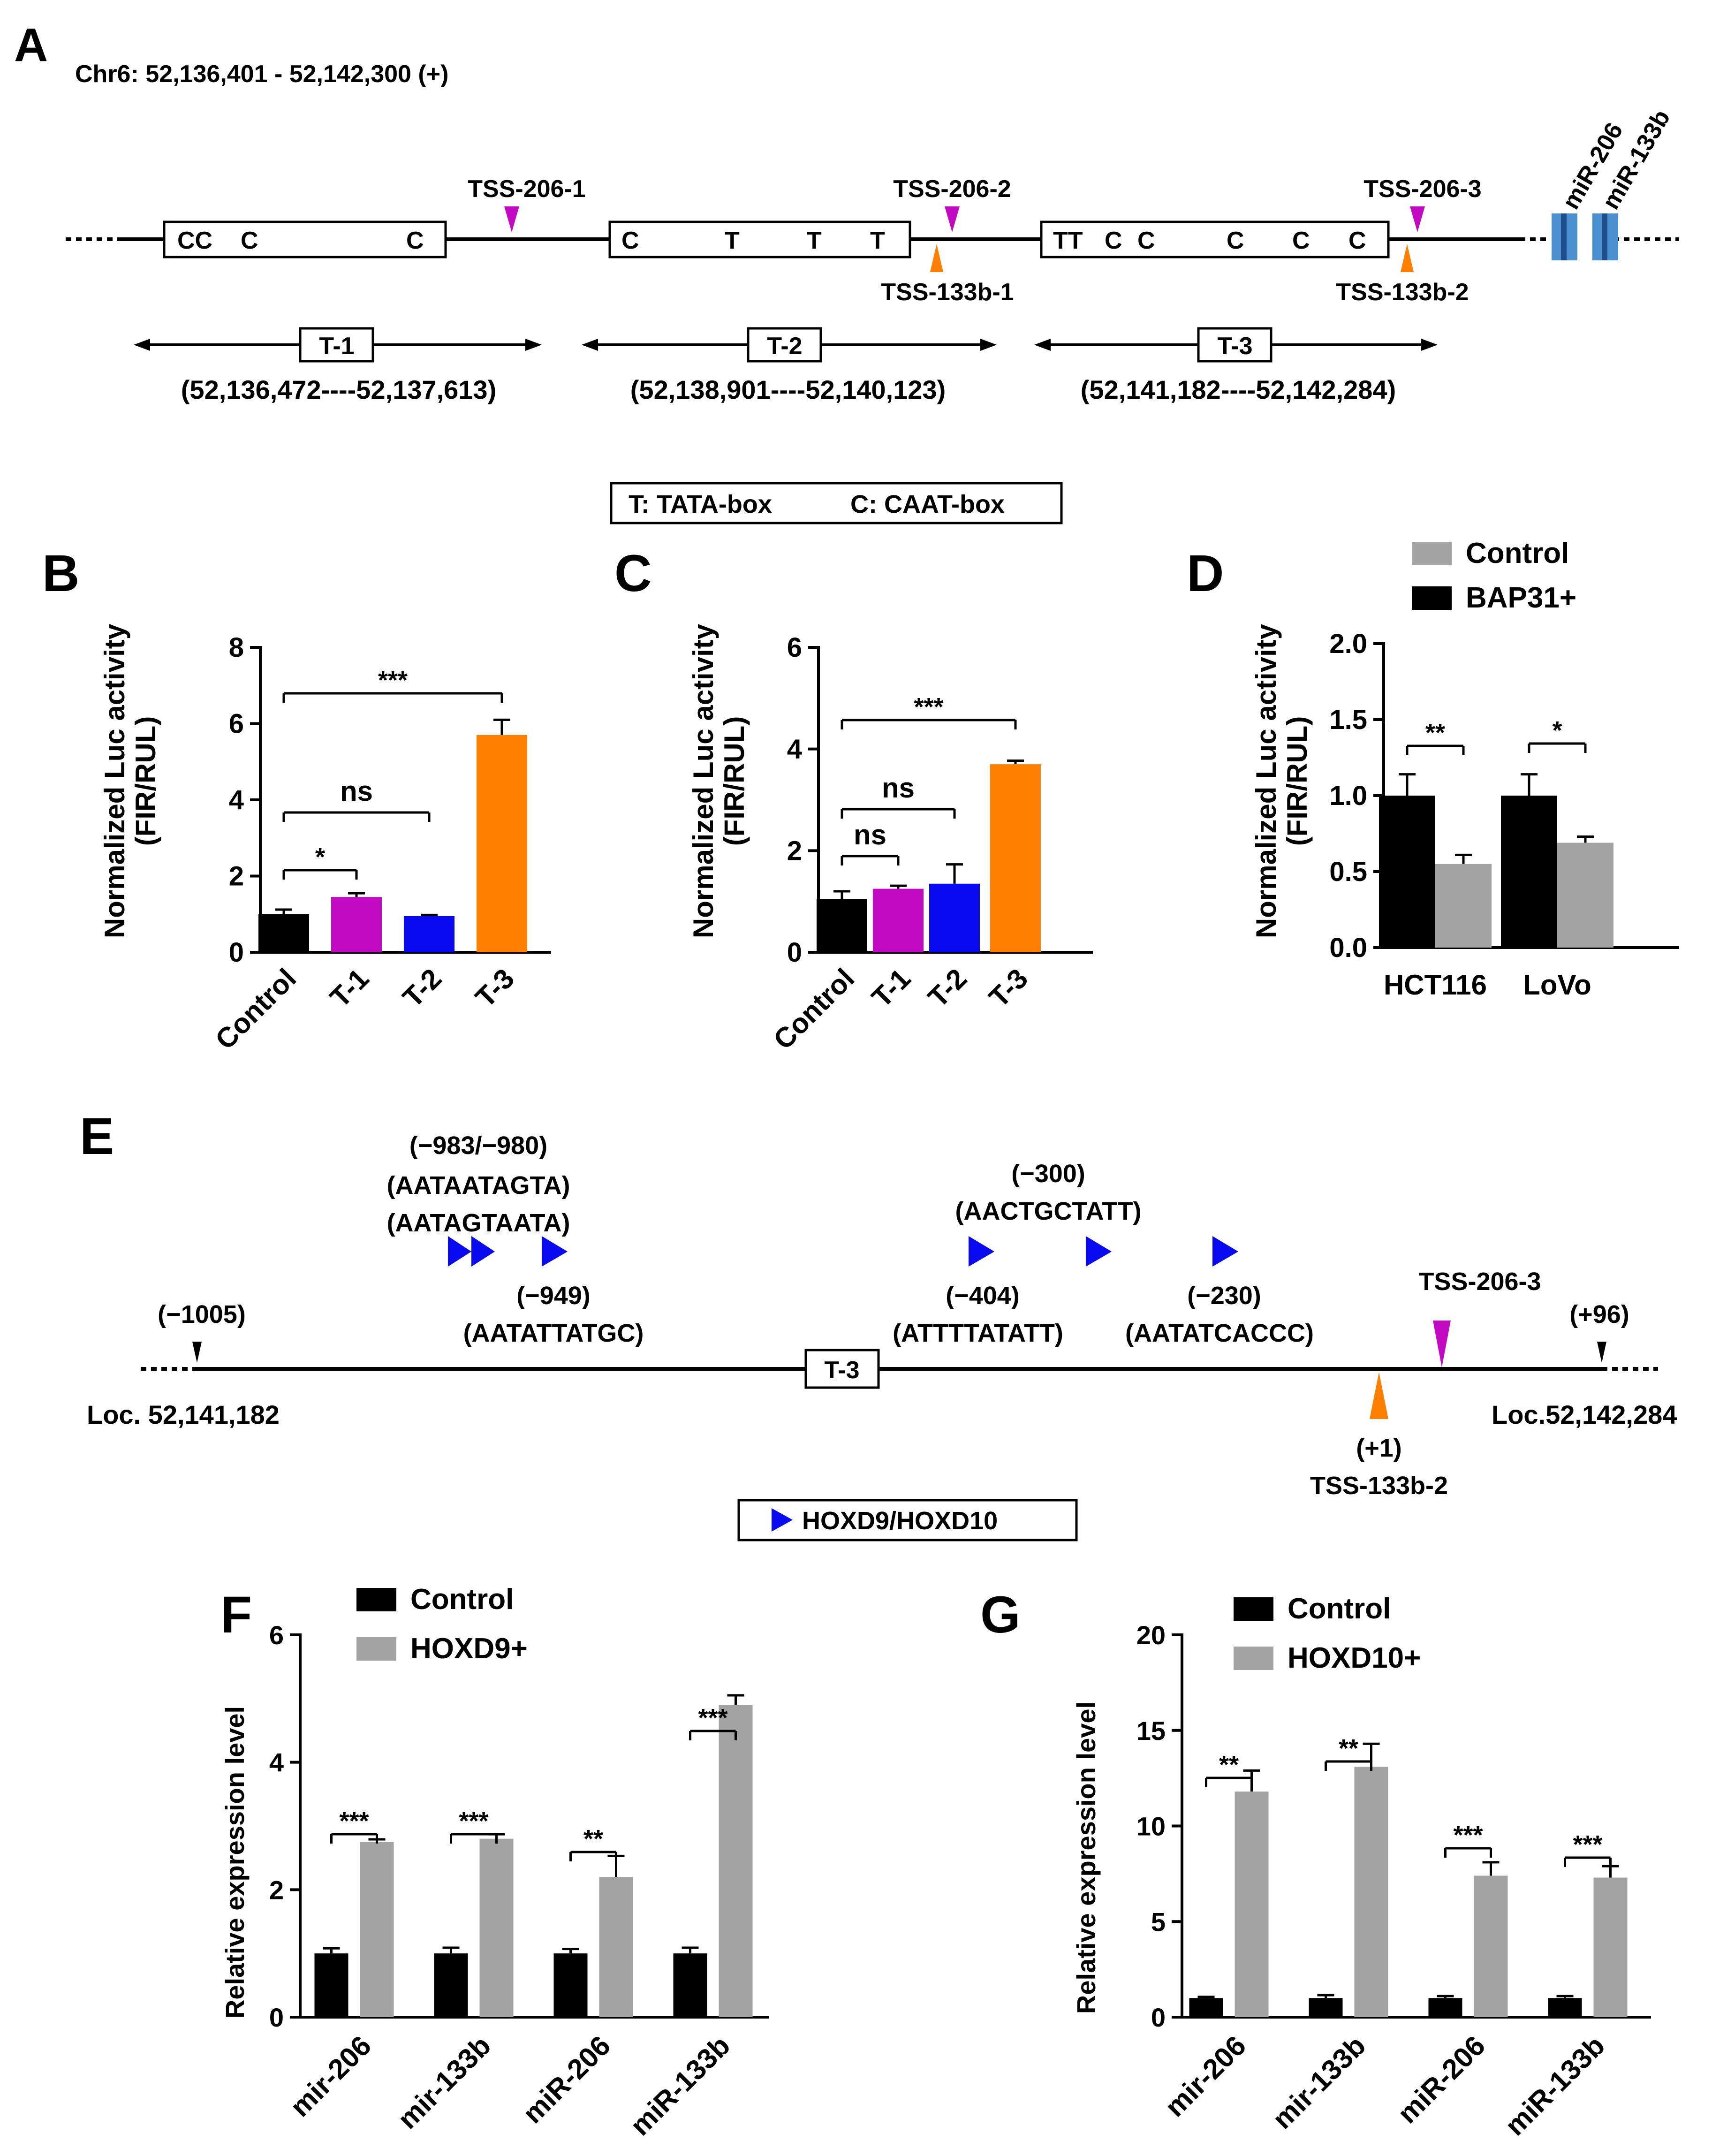 This screenshot has width=1727, height=2156. Describe the element at coordinates (276, 1762) in the screenshot. I see `y-tick-label-F: 4` at that location.